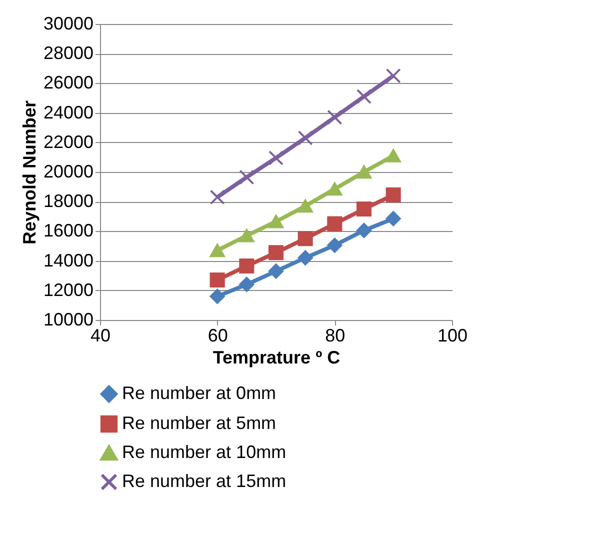  Describe the element at coordinates (68, 290) in the screenshot. I see `y-tick-label: 12000` at that location.